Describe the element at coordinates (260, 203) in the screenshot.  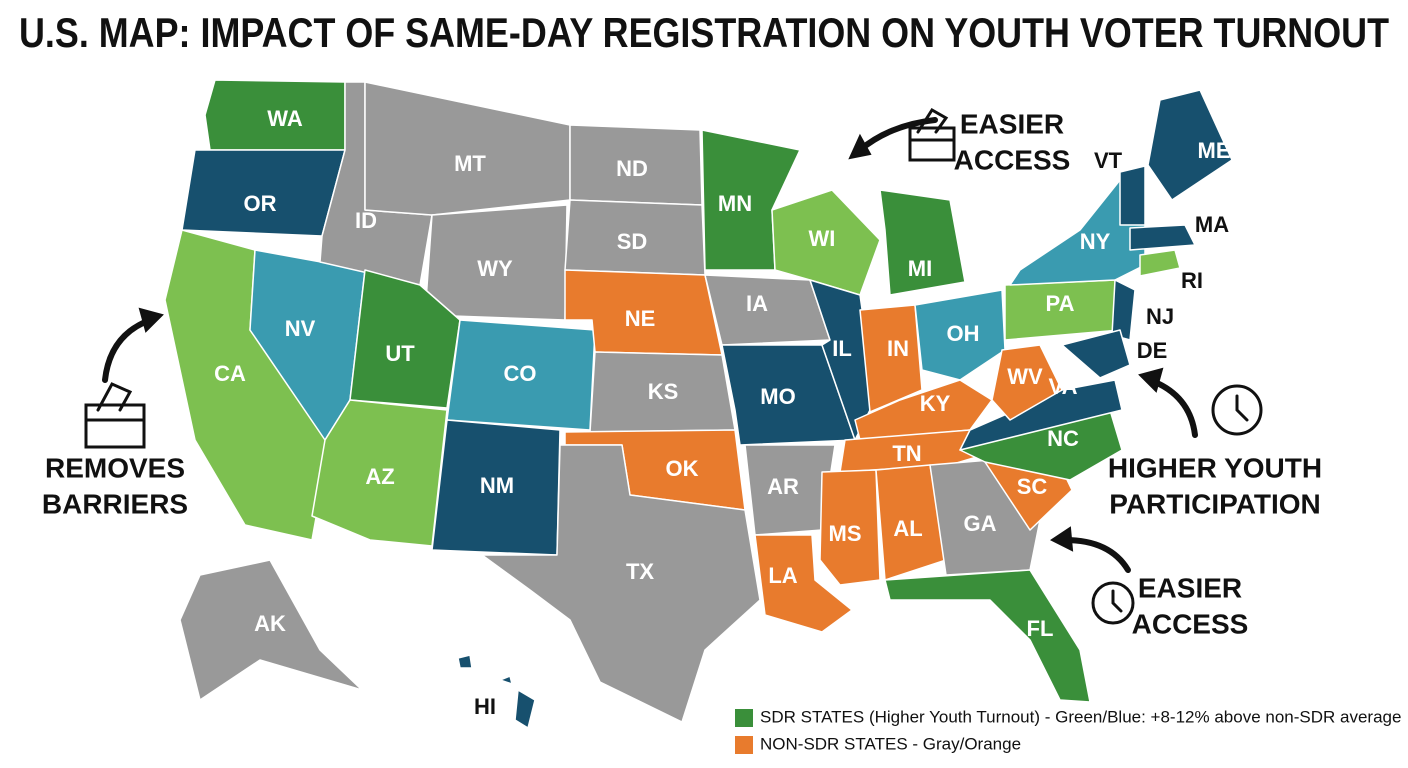
I see `state-label: OR` at that location.